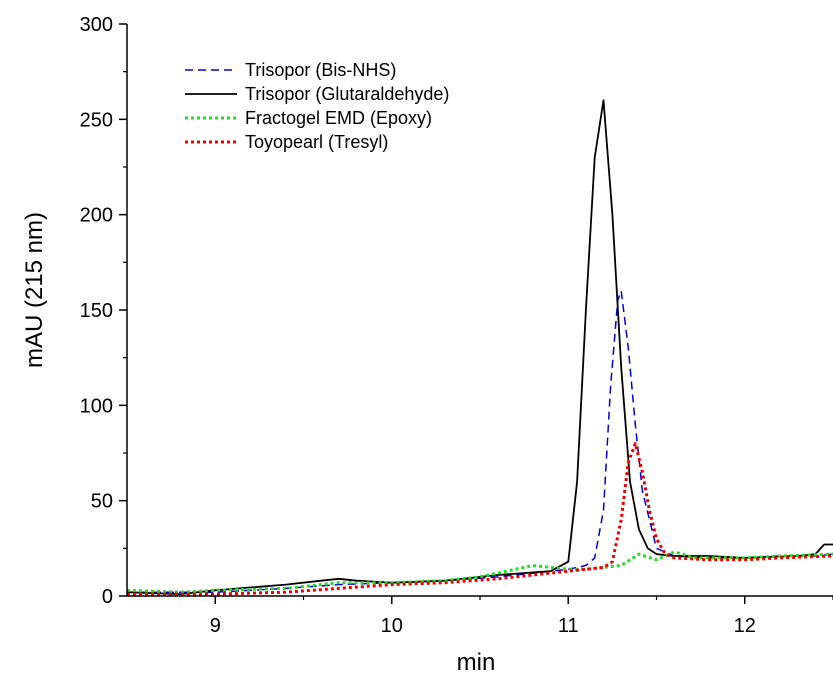 The width and height of the screenshot is (833, 676). Describe the element at coordinates (96, 120) in the screenshot. I see `y-tick-label: 250` at that location.